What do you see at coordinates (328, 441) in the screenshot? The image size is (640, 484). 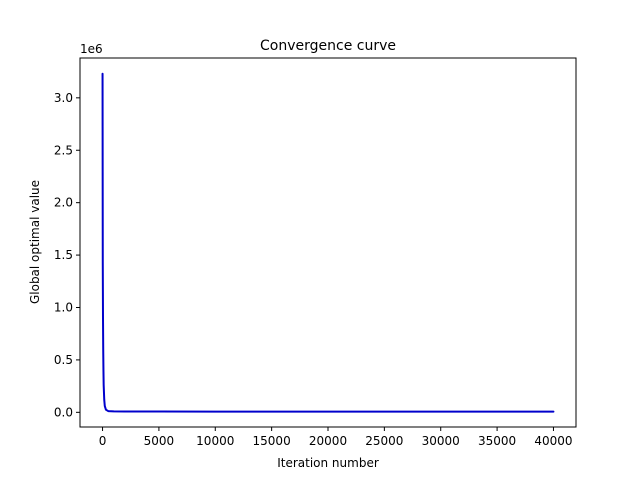 I see `x-tick-label: 20000` at bounding box center [328, 441].